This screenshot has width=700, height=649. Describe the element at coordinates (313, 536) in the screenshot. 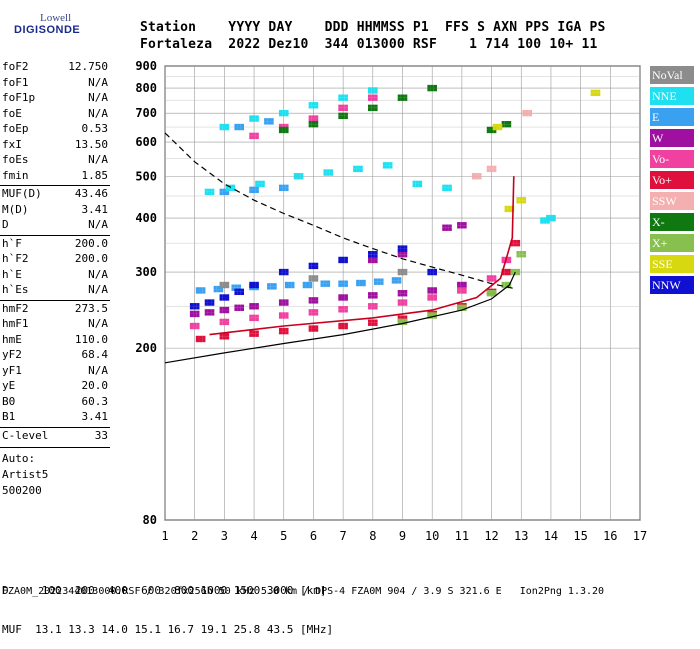

I see `x-tick-label: 6` at that location.